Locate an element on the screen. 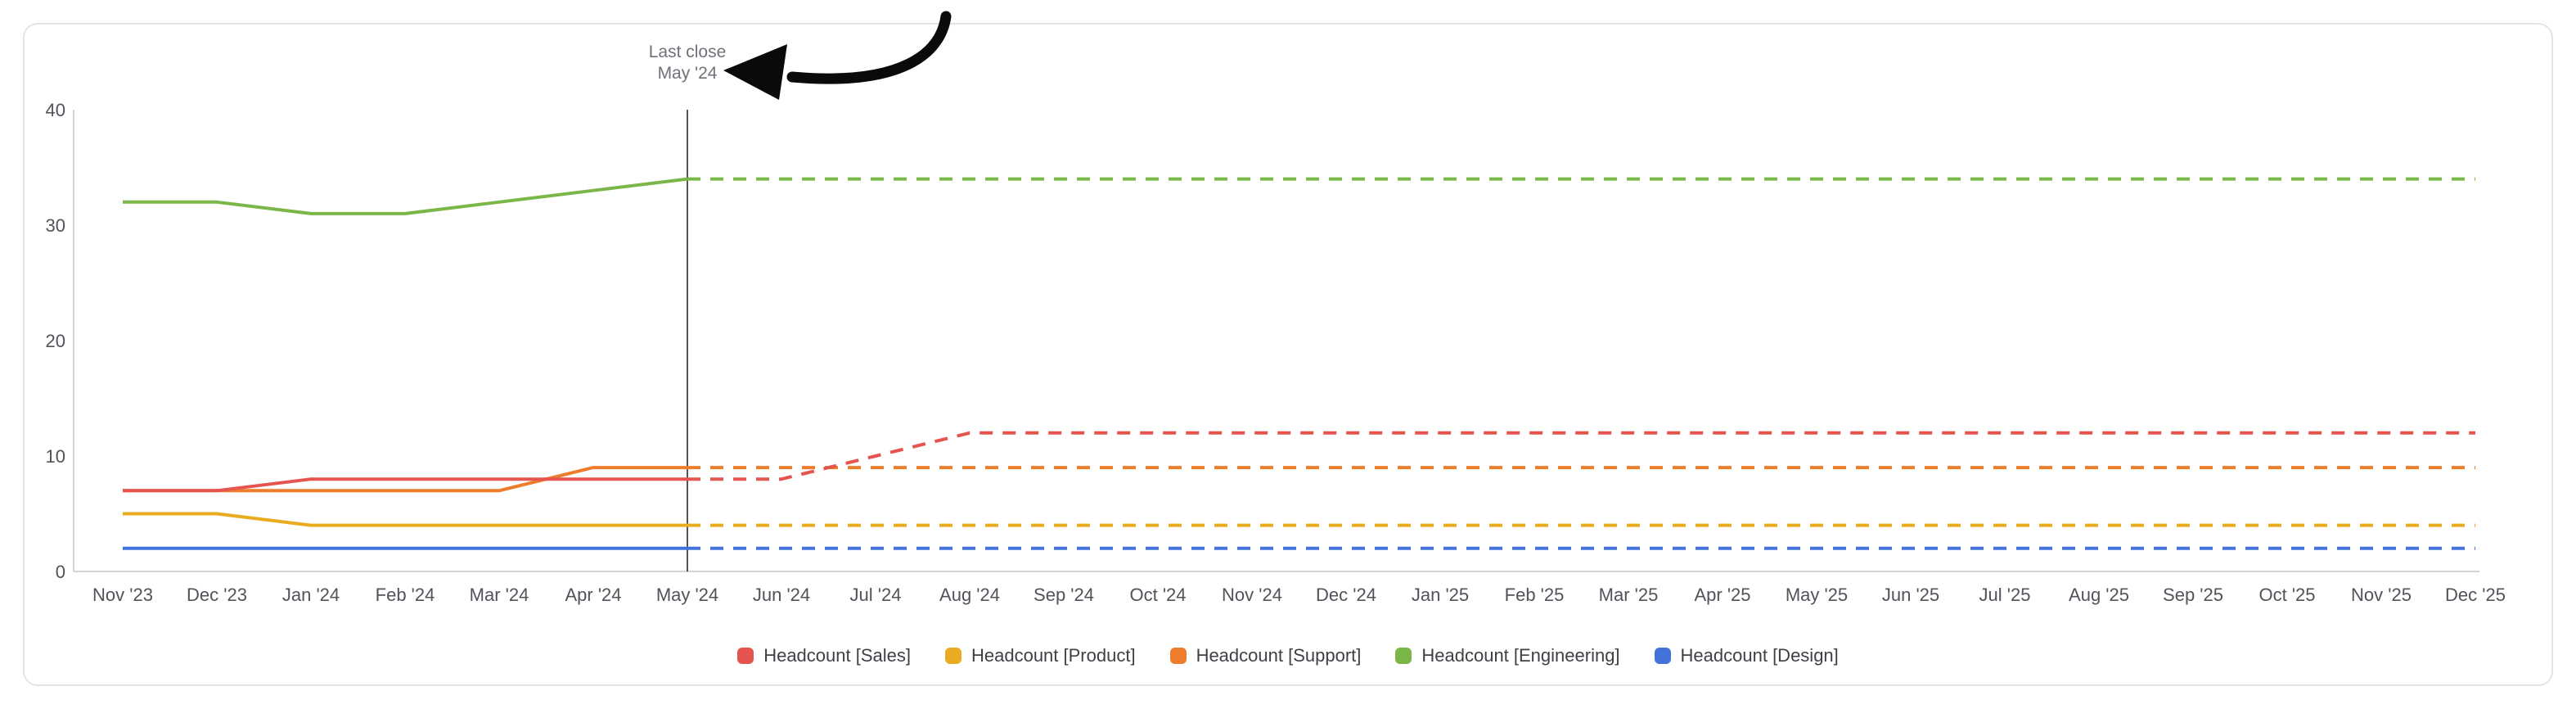 The image size is (2576, 709). x-tick-label: Jun '24 is located at coordinates (782, 595).